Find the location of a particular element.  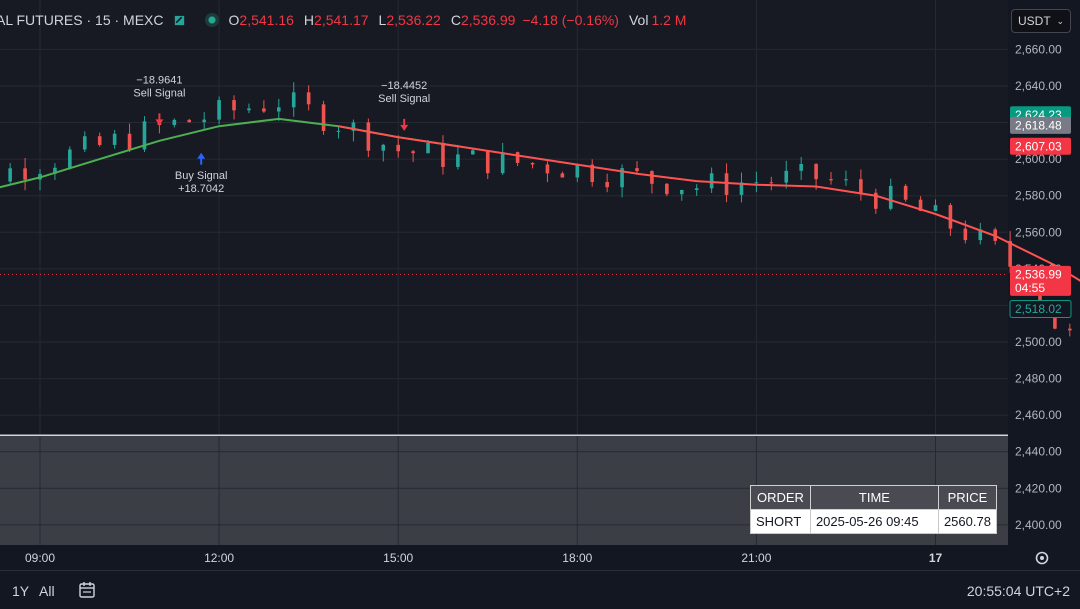

badge-countdown: 04:55 is located at coordinates (1030, 288).